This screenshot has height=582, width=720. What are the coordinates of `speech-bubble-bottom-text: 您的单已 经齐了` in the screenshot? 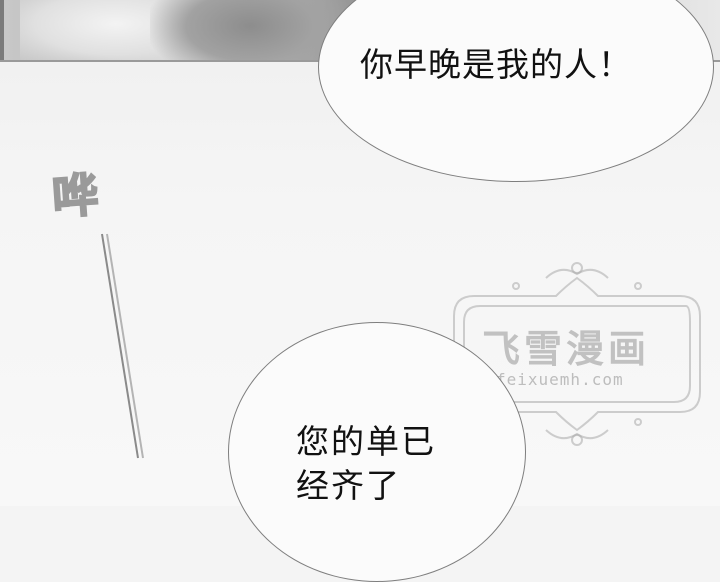 It's located at (396, 464).